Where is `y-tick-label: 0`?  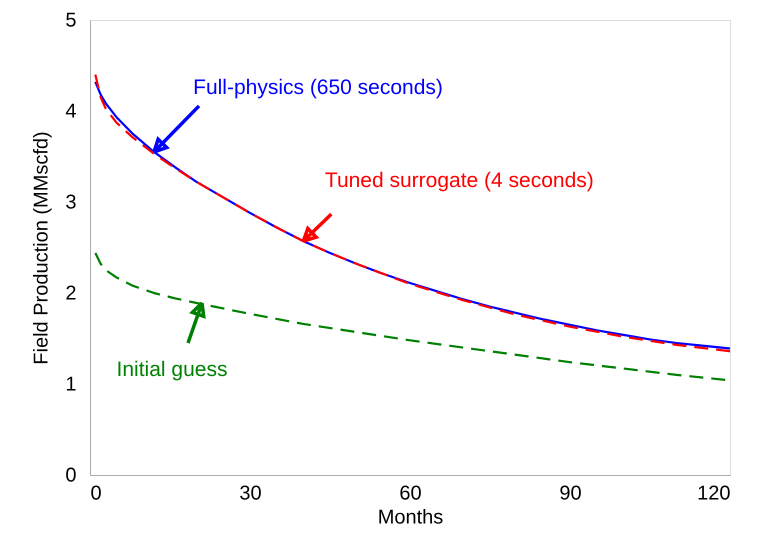 y-tick-label: 0 is located at coordinates (70, 475).